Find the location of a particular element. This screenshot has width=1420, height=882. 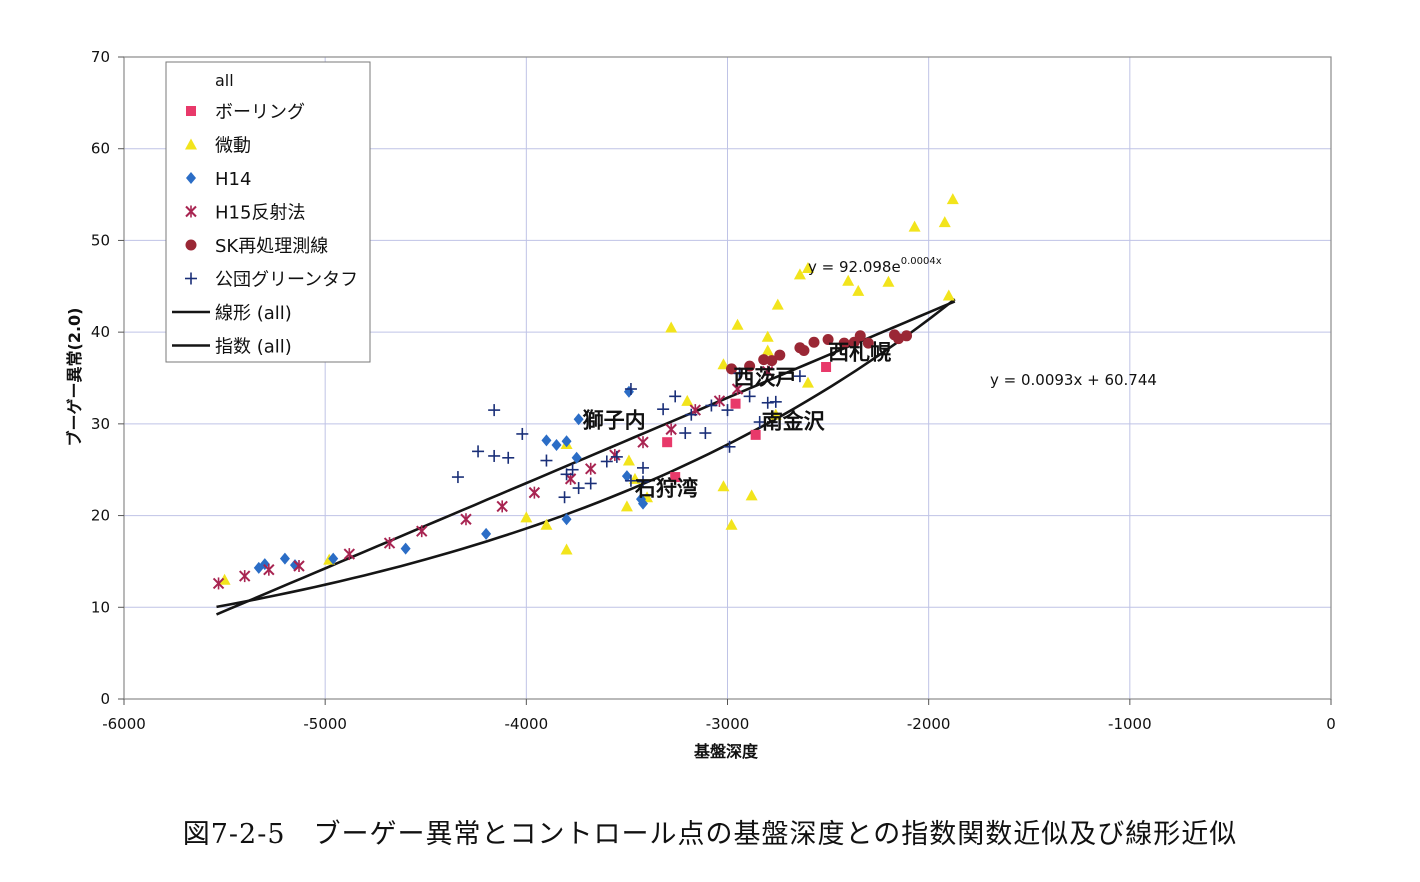

y-axis-label: ブーゲー異常(2.0) is located at coordinates (74, 377).